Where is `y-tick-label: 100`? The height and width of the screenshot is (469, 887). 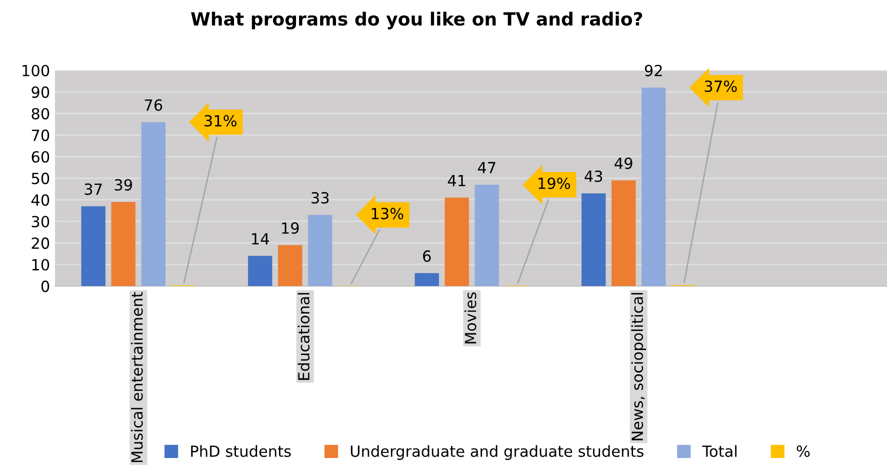 y-tick-label: 100 is located at coordinates (36, 70).